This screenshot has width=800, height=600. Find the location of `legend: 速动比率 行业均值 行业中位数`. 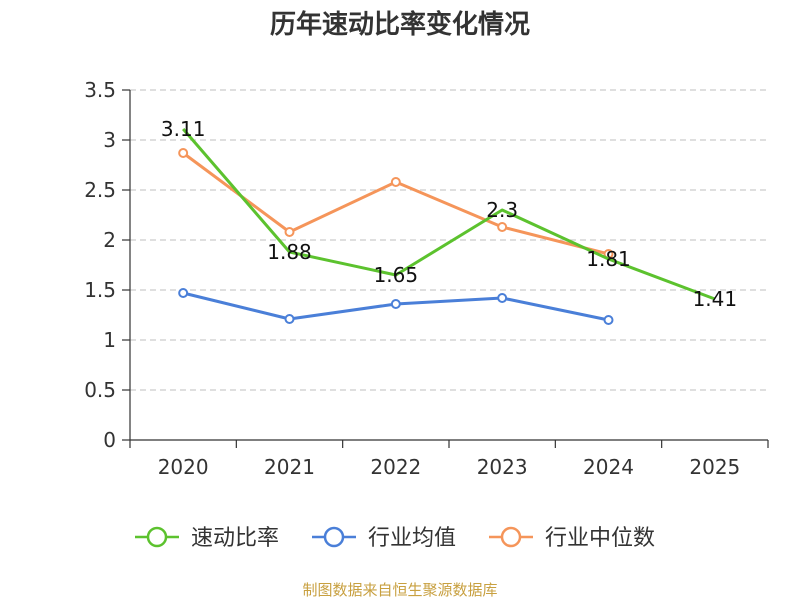

legend: 速动比率 行业均值 行业中位数 is located at coordinates (395, 538).